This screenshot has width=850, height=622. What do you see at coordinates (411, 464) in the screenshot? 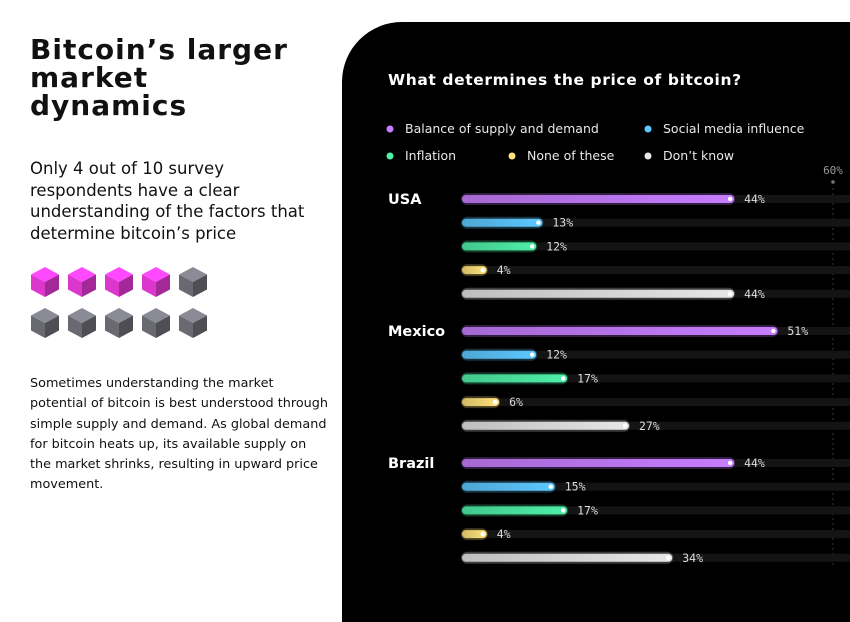
I see `country-label: Brazil` at bounding box center [411, 464].